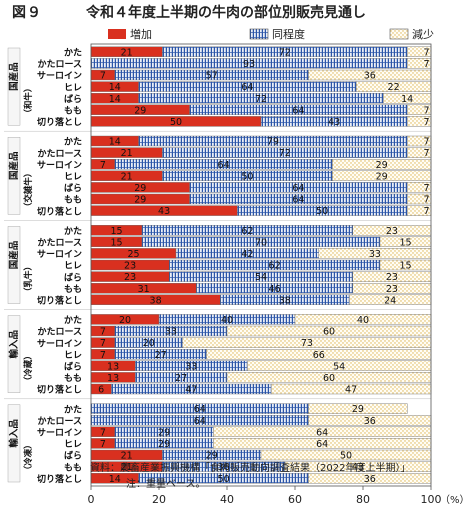 The width and height of the screenshot is (467, 514). What do you see at coordinates (130, 277) in the screenshot?
I see `data-label-increase: 23` at bounding box center [130, 277].